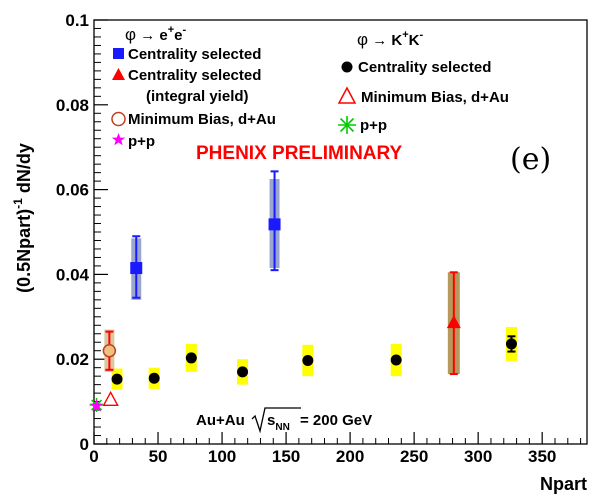 This screenshot has width=611, height=499. What do you see at coordinates (109, 350) in the screenshot?
I see `ee-minbias-point` at bounding box center [109, 350].